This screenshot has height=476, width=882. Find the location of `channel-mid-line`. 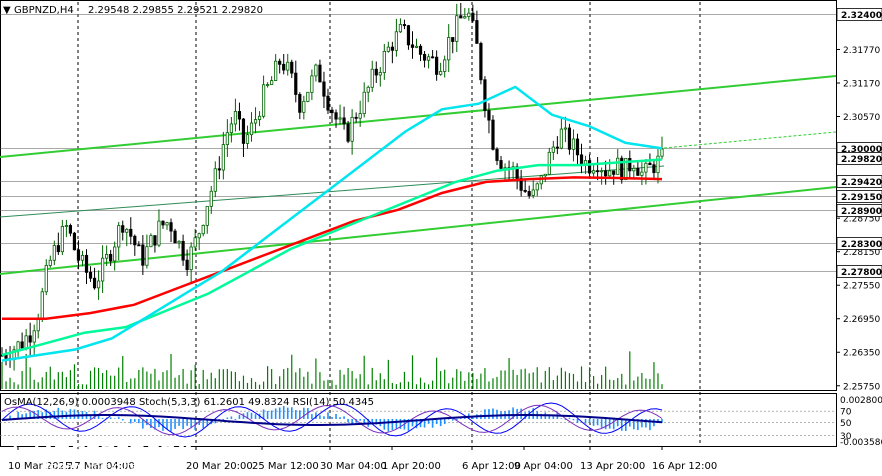

channel-mid-line is located at coordinates (332, 191).